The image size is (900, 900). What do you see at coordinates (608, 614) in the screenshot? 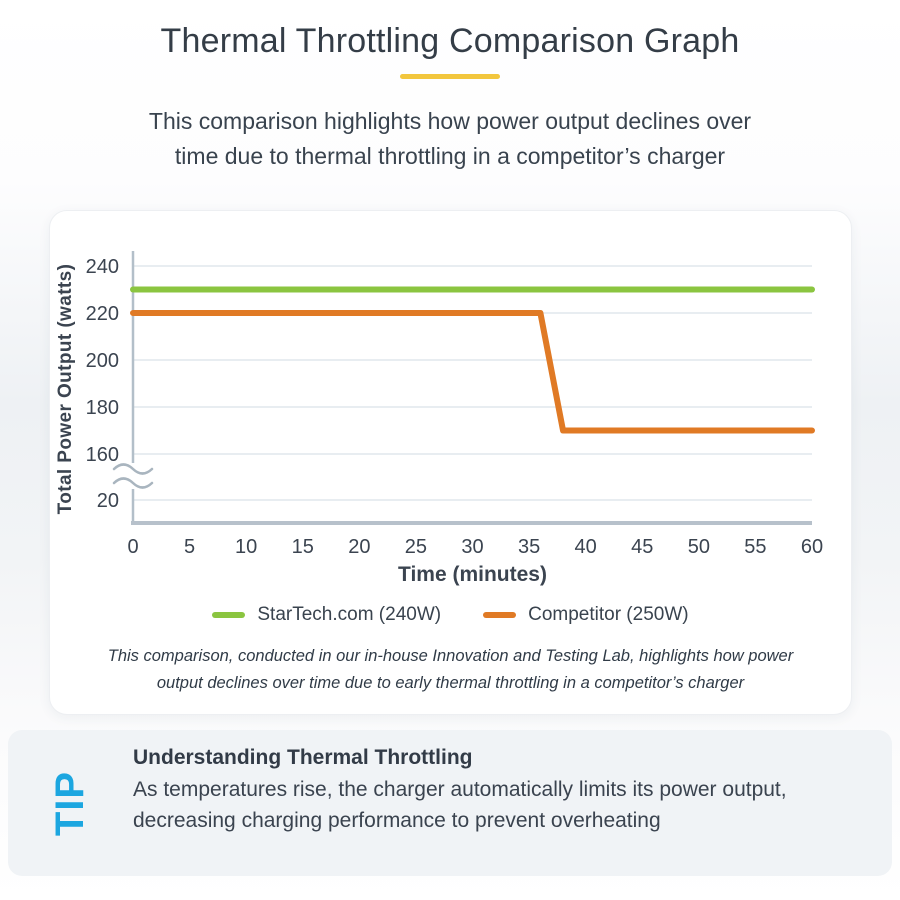
I see `legend-label: Competitor (250W)` at bounding box center [608, 614].